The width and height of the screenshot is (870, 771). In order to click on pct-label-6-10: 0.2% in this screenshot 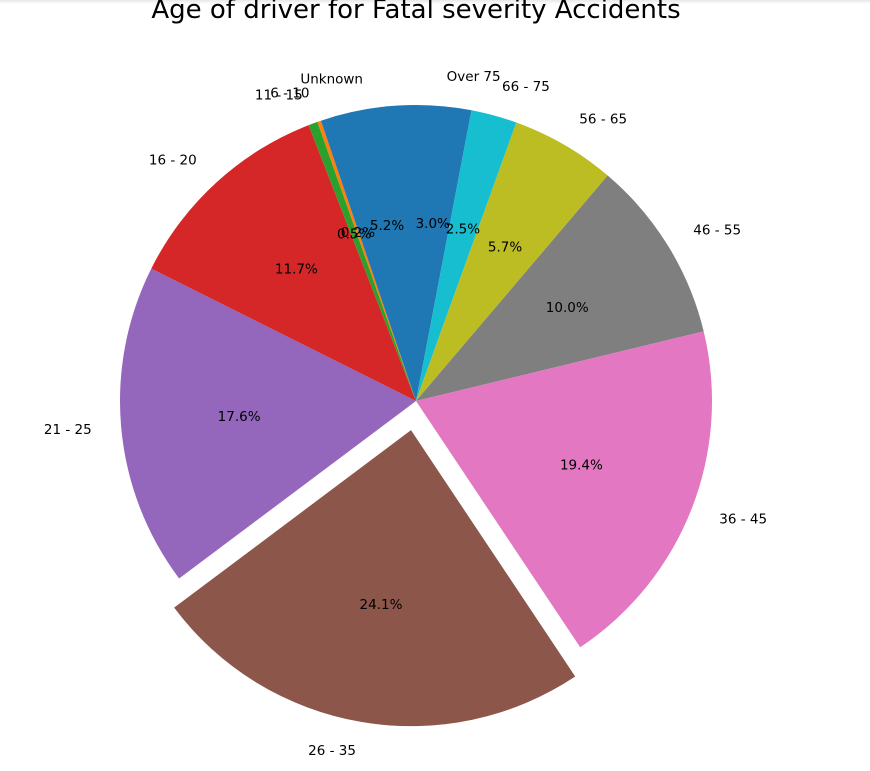, I will do `click(358, 233)`.